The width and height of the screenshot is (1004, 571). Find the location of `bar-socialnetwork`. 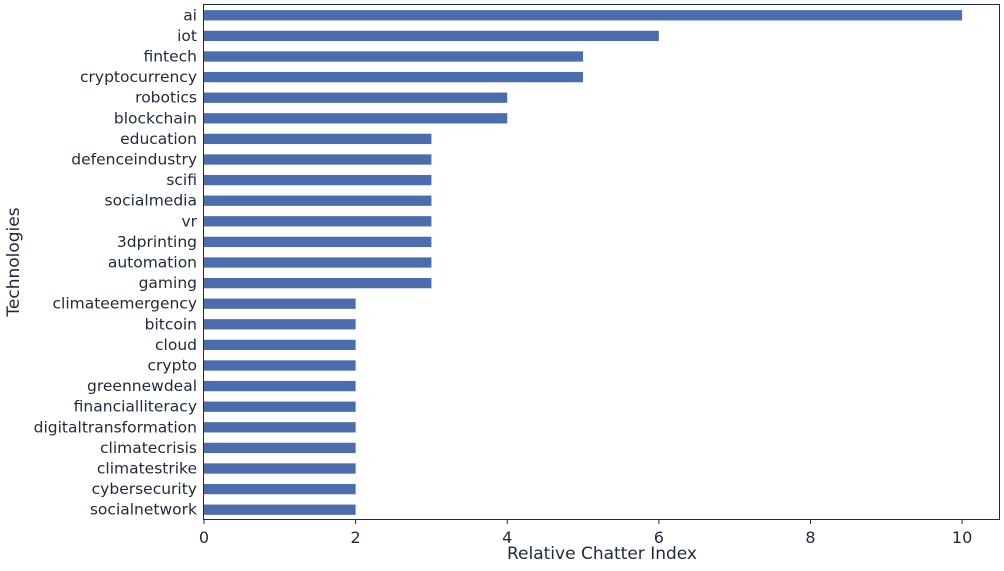

bar-socialnetwork is located at coordinates (280, 509).